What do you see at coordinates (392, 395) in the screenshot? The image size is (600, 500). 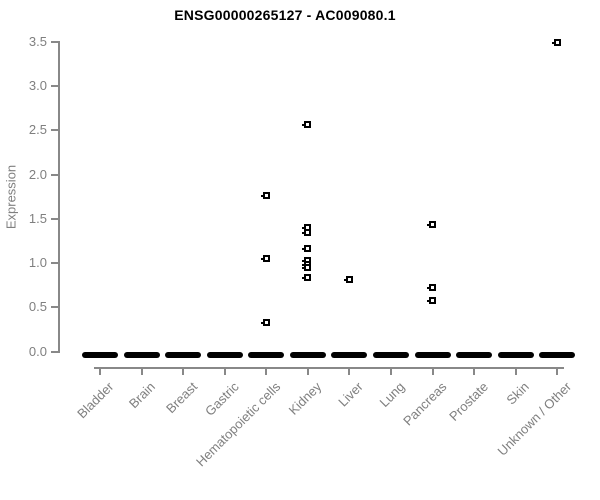 I see `x-category-label: Lung` at bounding box center [392, 395].